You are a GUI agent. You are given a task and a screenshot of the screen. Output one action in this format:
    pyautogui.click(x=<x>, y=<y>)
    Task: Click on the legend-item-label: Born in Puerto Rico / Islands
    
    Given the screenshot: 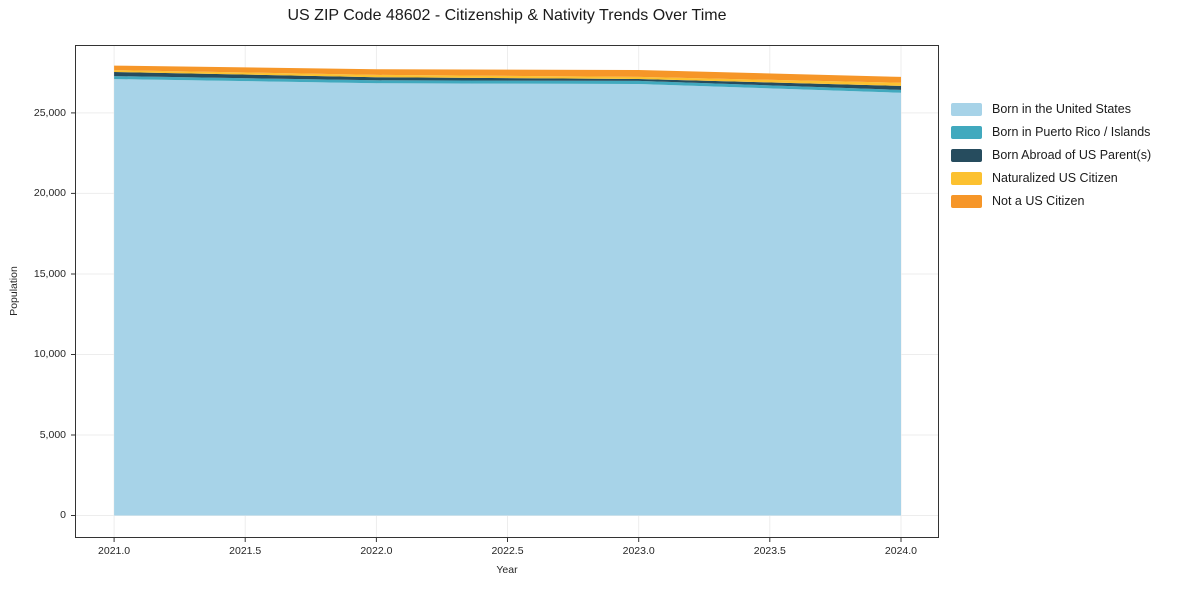 What is the action you would take?
    pyautogui.click(x=1071, y=132)
    